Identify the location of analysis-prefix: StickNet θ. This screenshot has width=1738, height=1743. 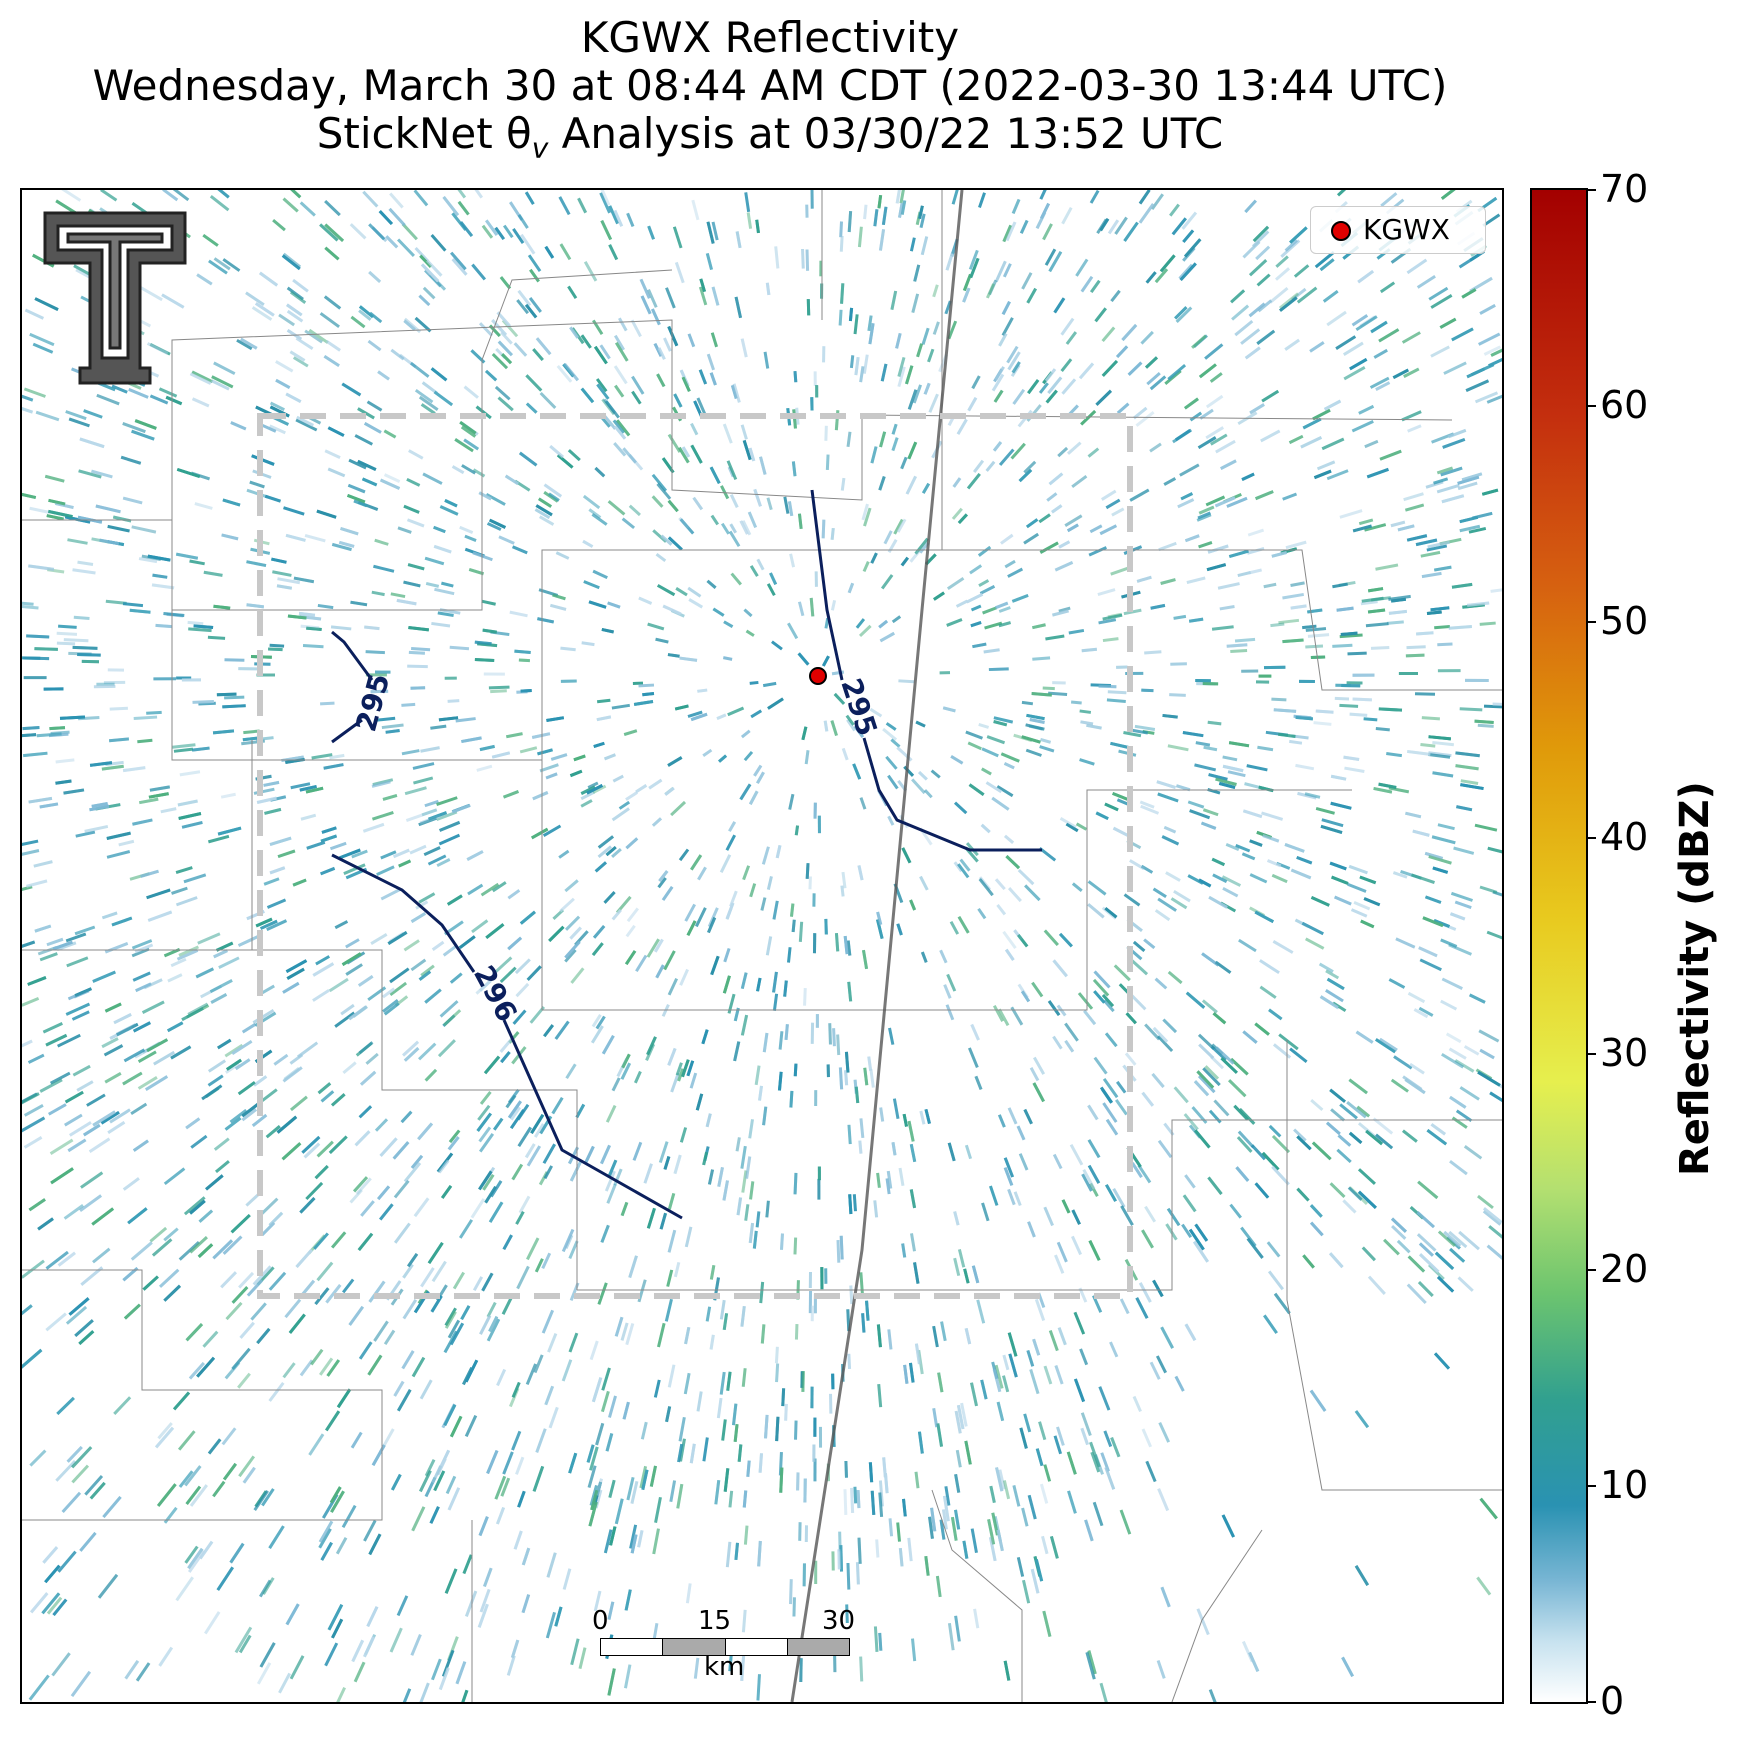
(424, 133).